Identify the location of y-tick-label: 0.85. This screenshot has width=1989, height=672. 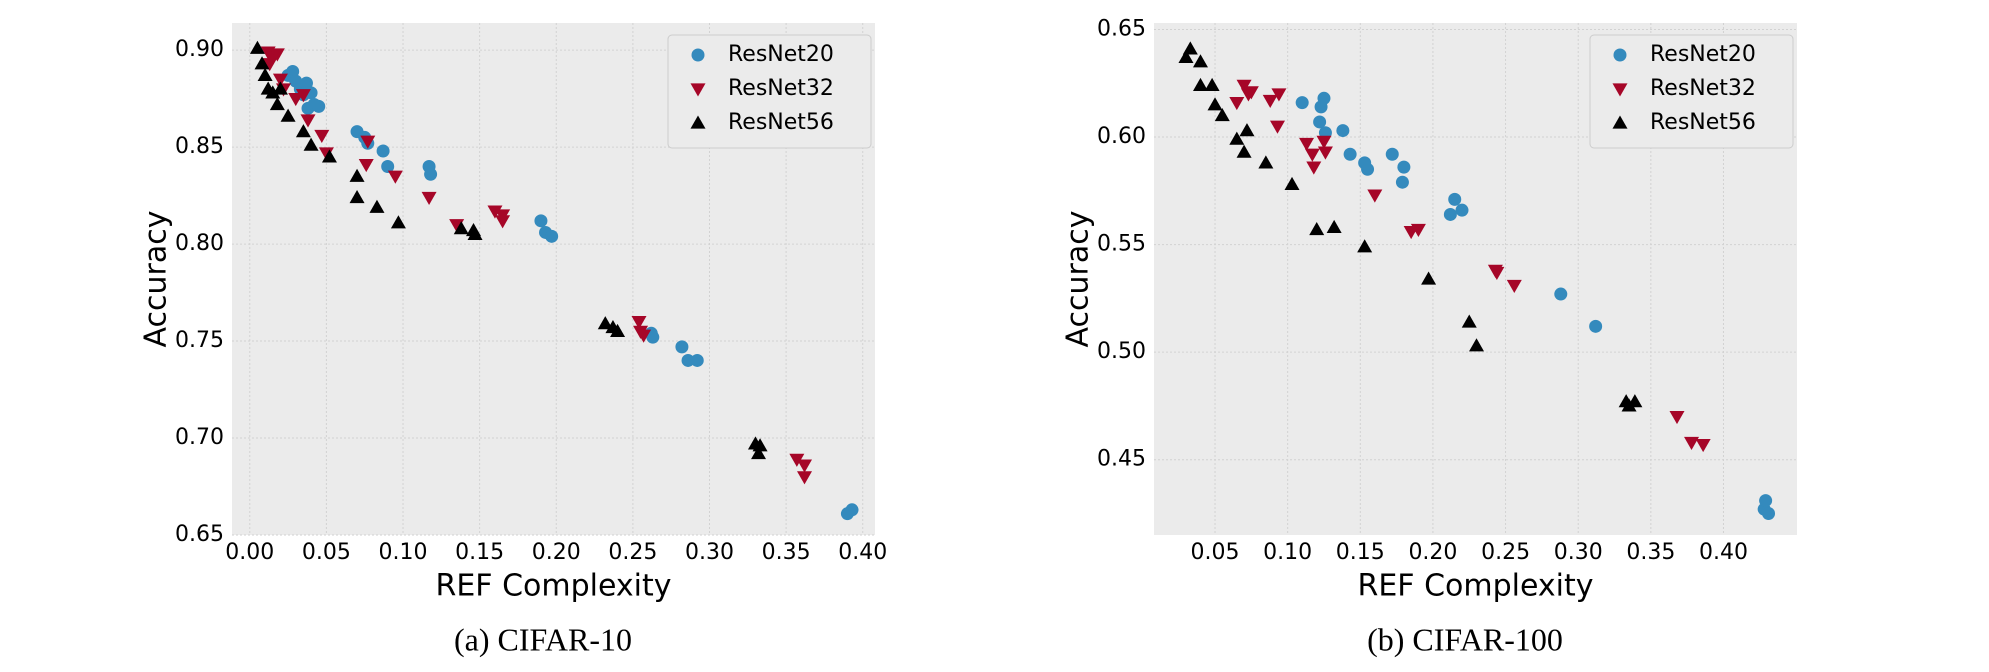
(199, 146).